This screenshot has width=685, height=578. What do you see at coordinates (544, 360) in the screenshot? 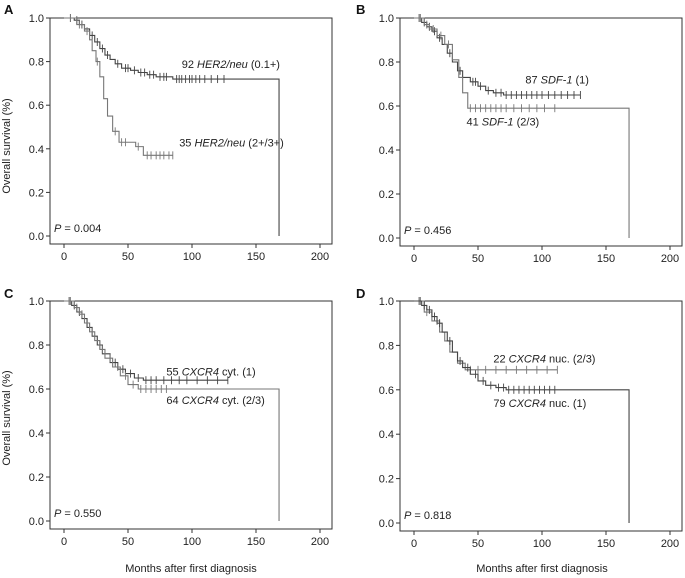
I see `series-label: 22 CXCR4 nuc. (2/3)` at bounding box center [544, 360].